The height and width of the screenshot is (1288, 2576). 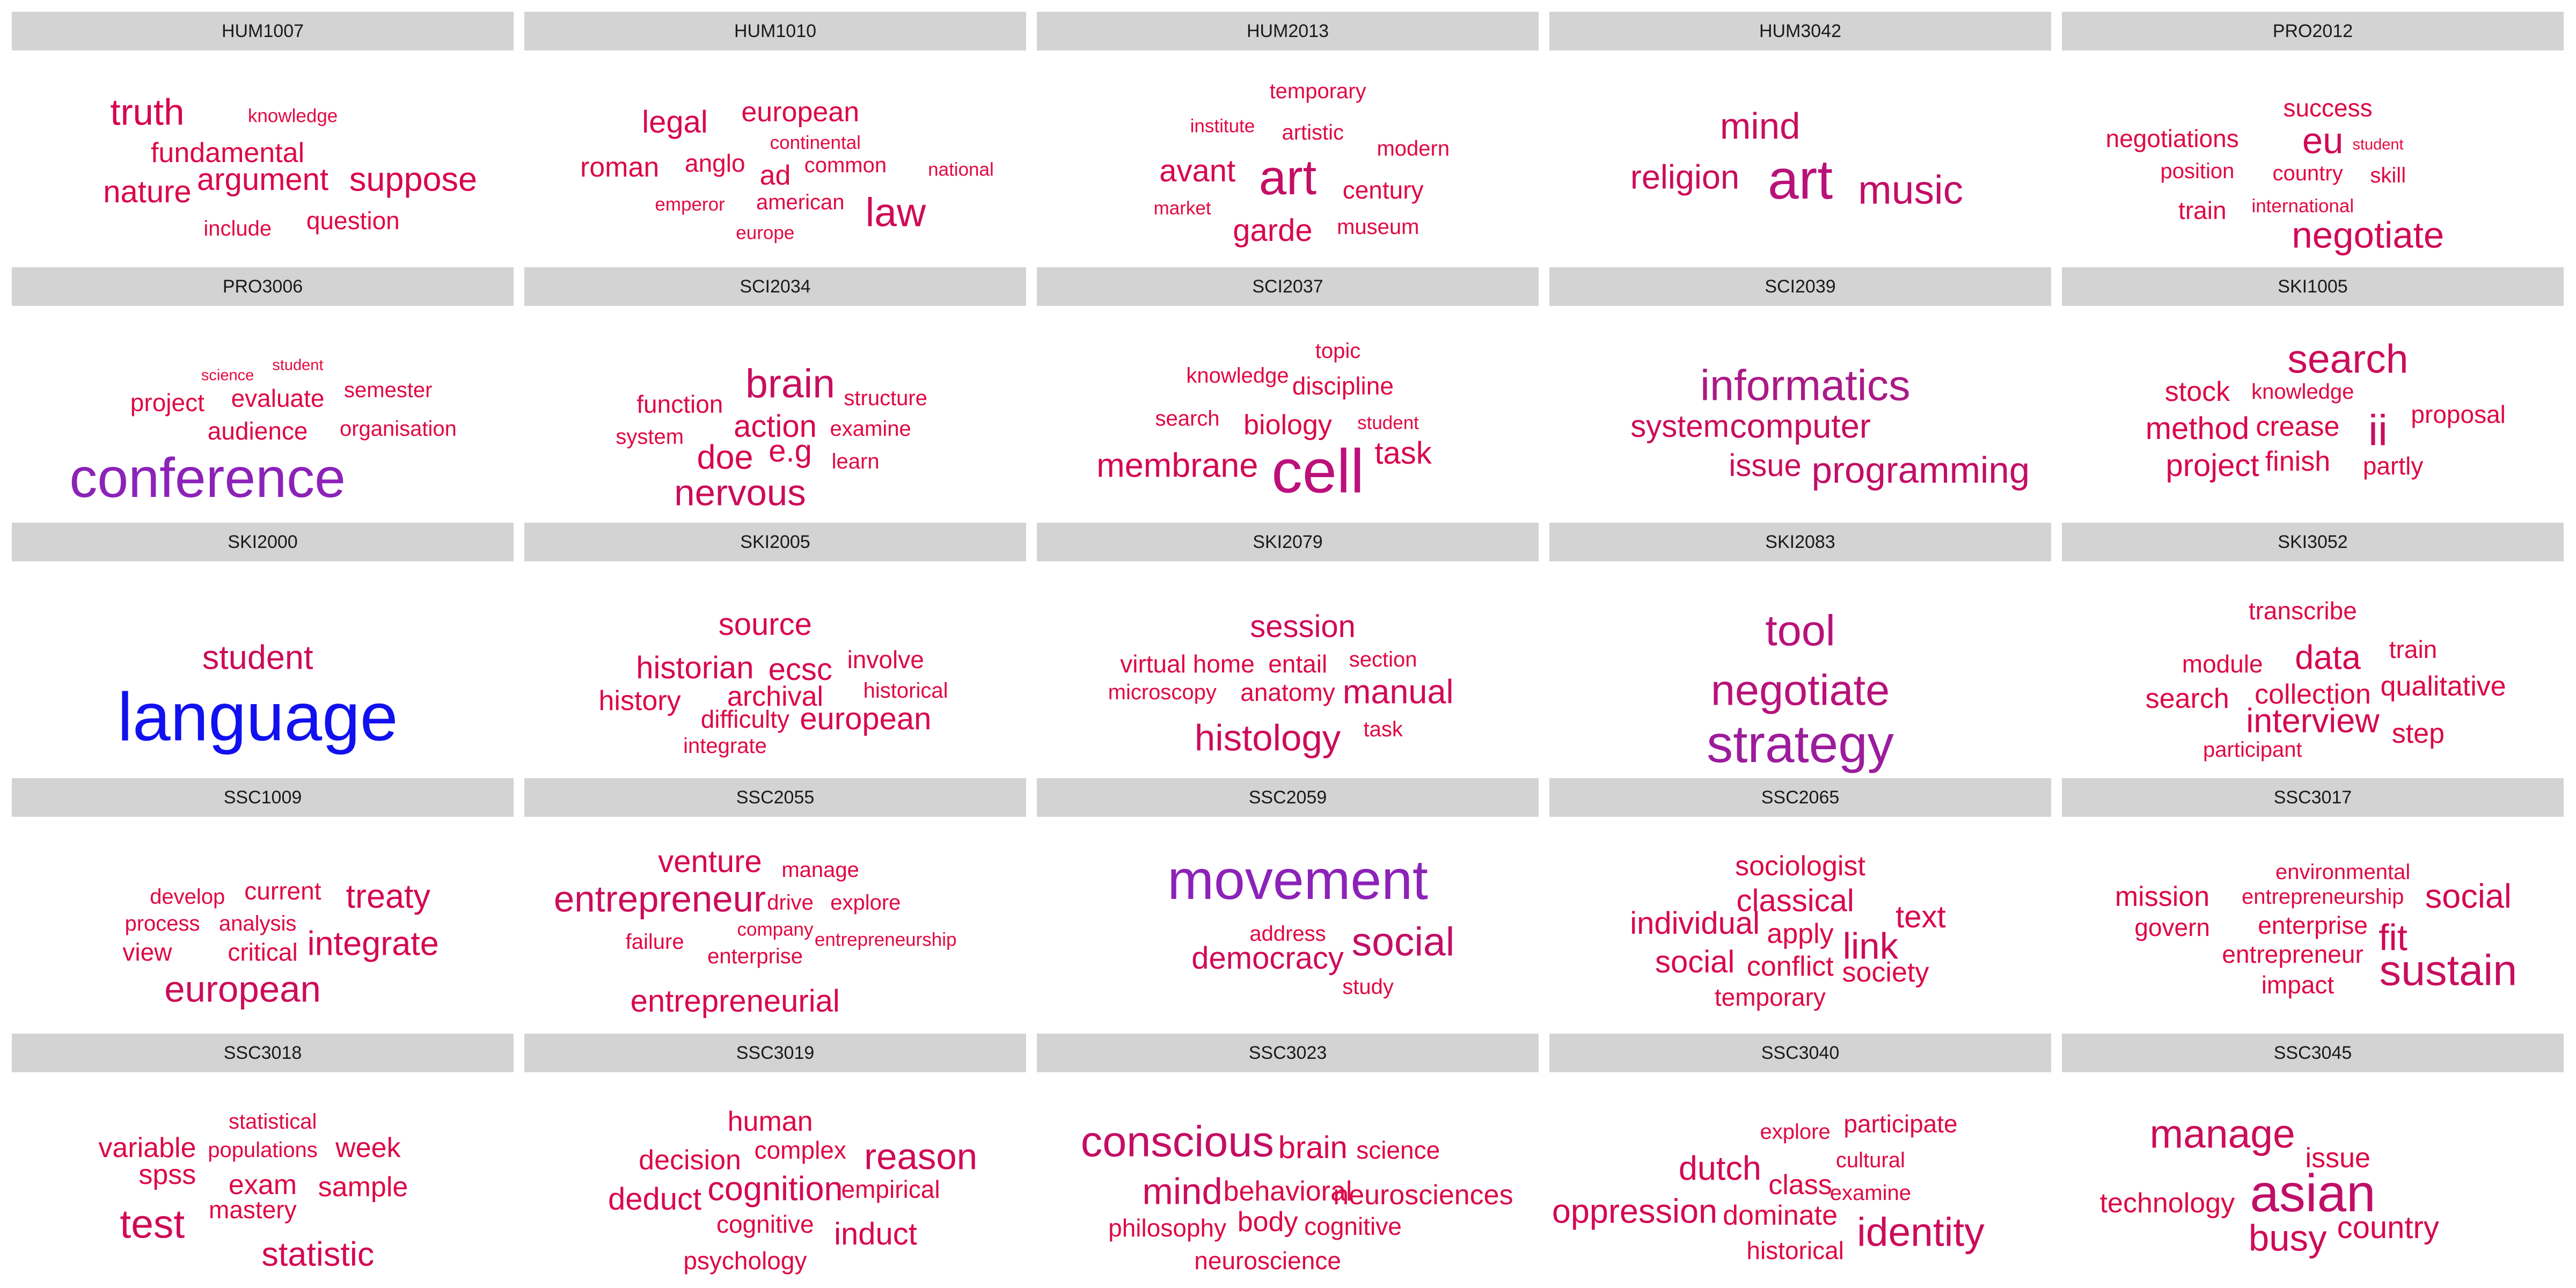 What do you see at coordinates (373, 944) in the screenshot?
I see `cloud-word: integrate` at bounding box center [373, 944].